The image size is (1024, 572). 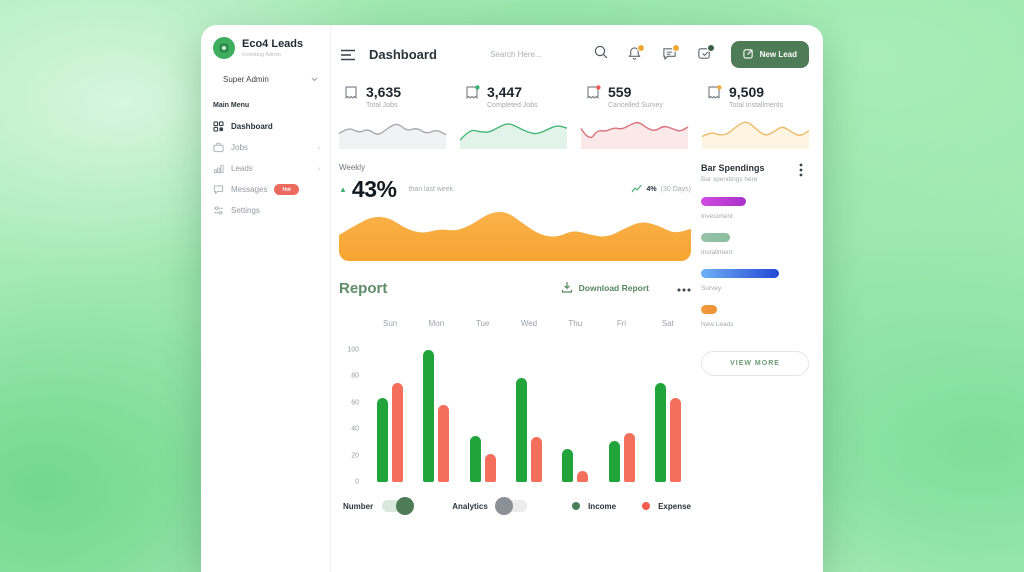 I want to click on sidebar-item-messages: Messages Hot, so click(x=265, y=189).